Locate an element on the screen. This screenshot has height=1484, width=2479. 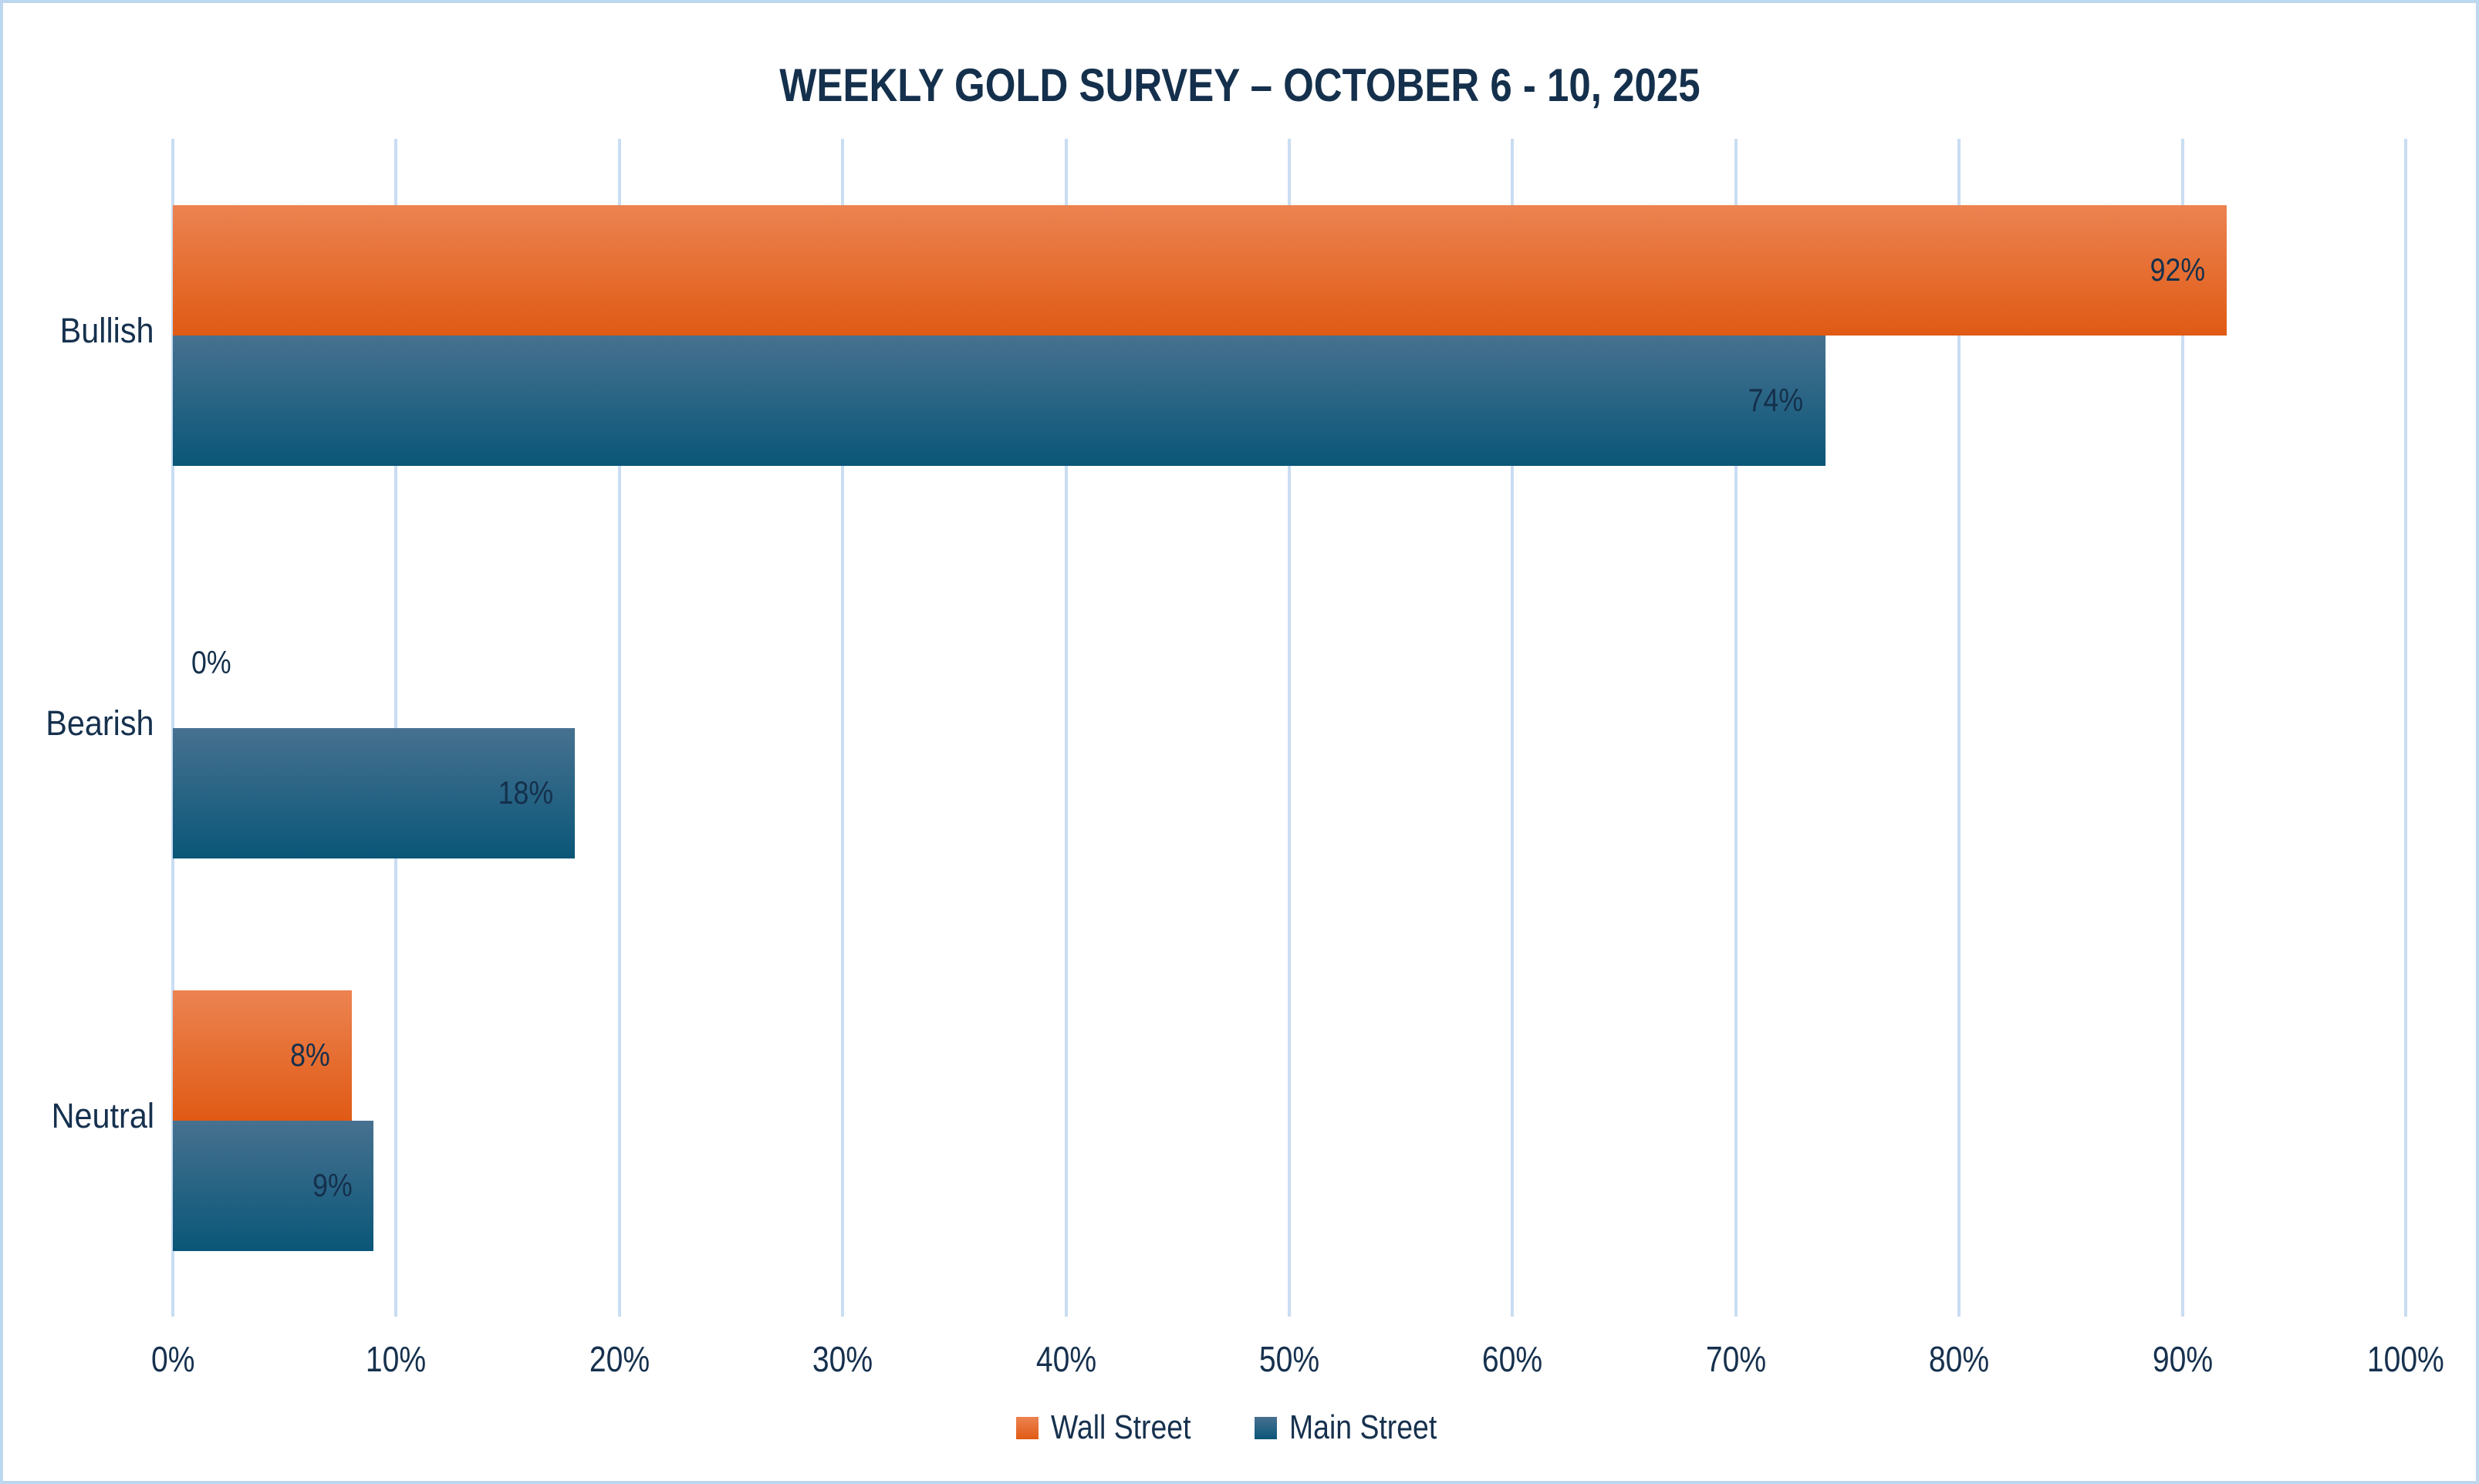
x-tick-label-text: 30% is located at coordinates (842, 1359).